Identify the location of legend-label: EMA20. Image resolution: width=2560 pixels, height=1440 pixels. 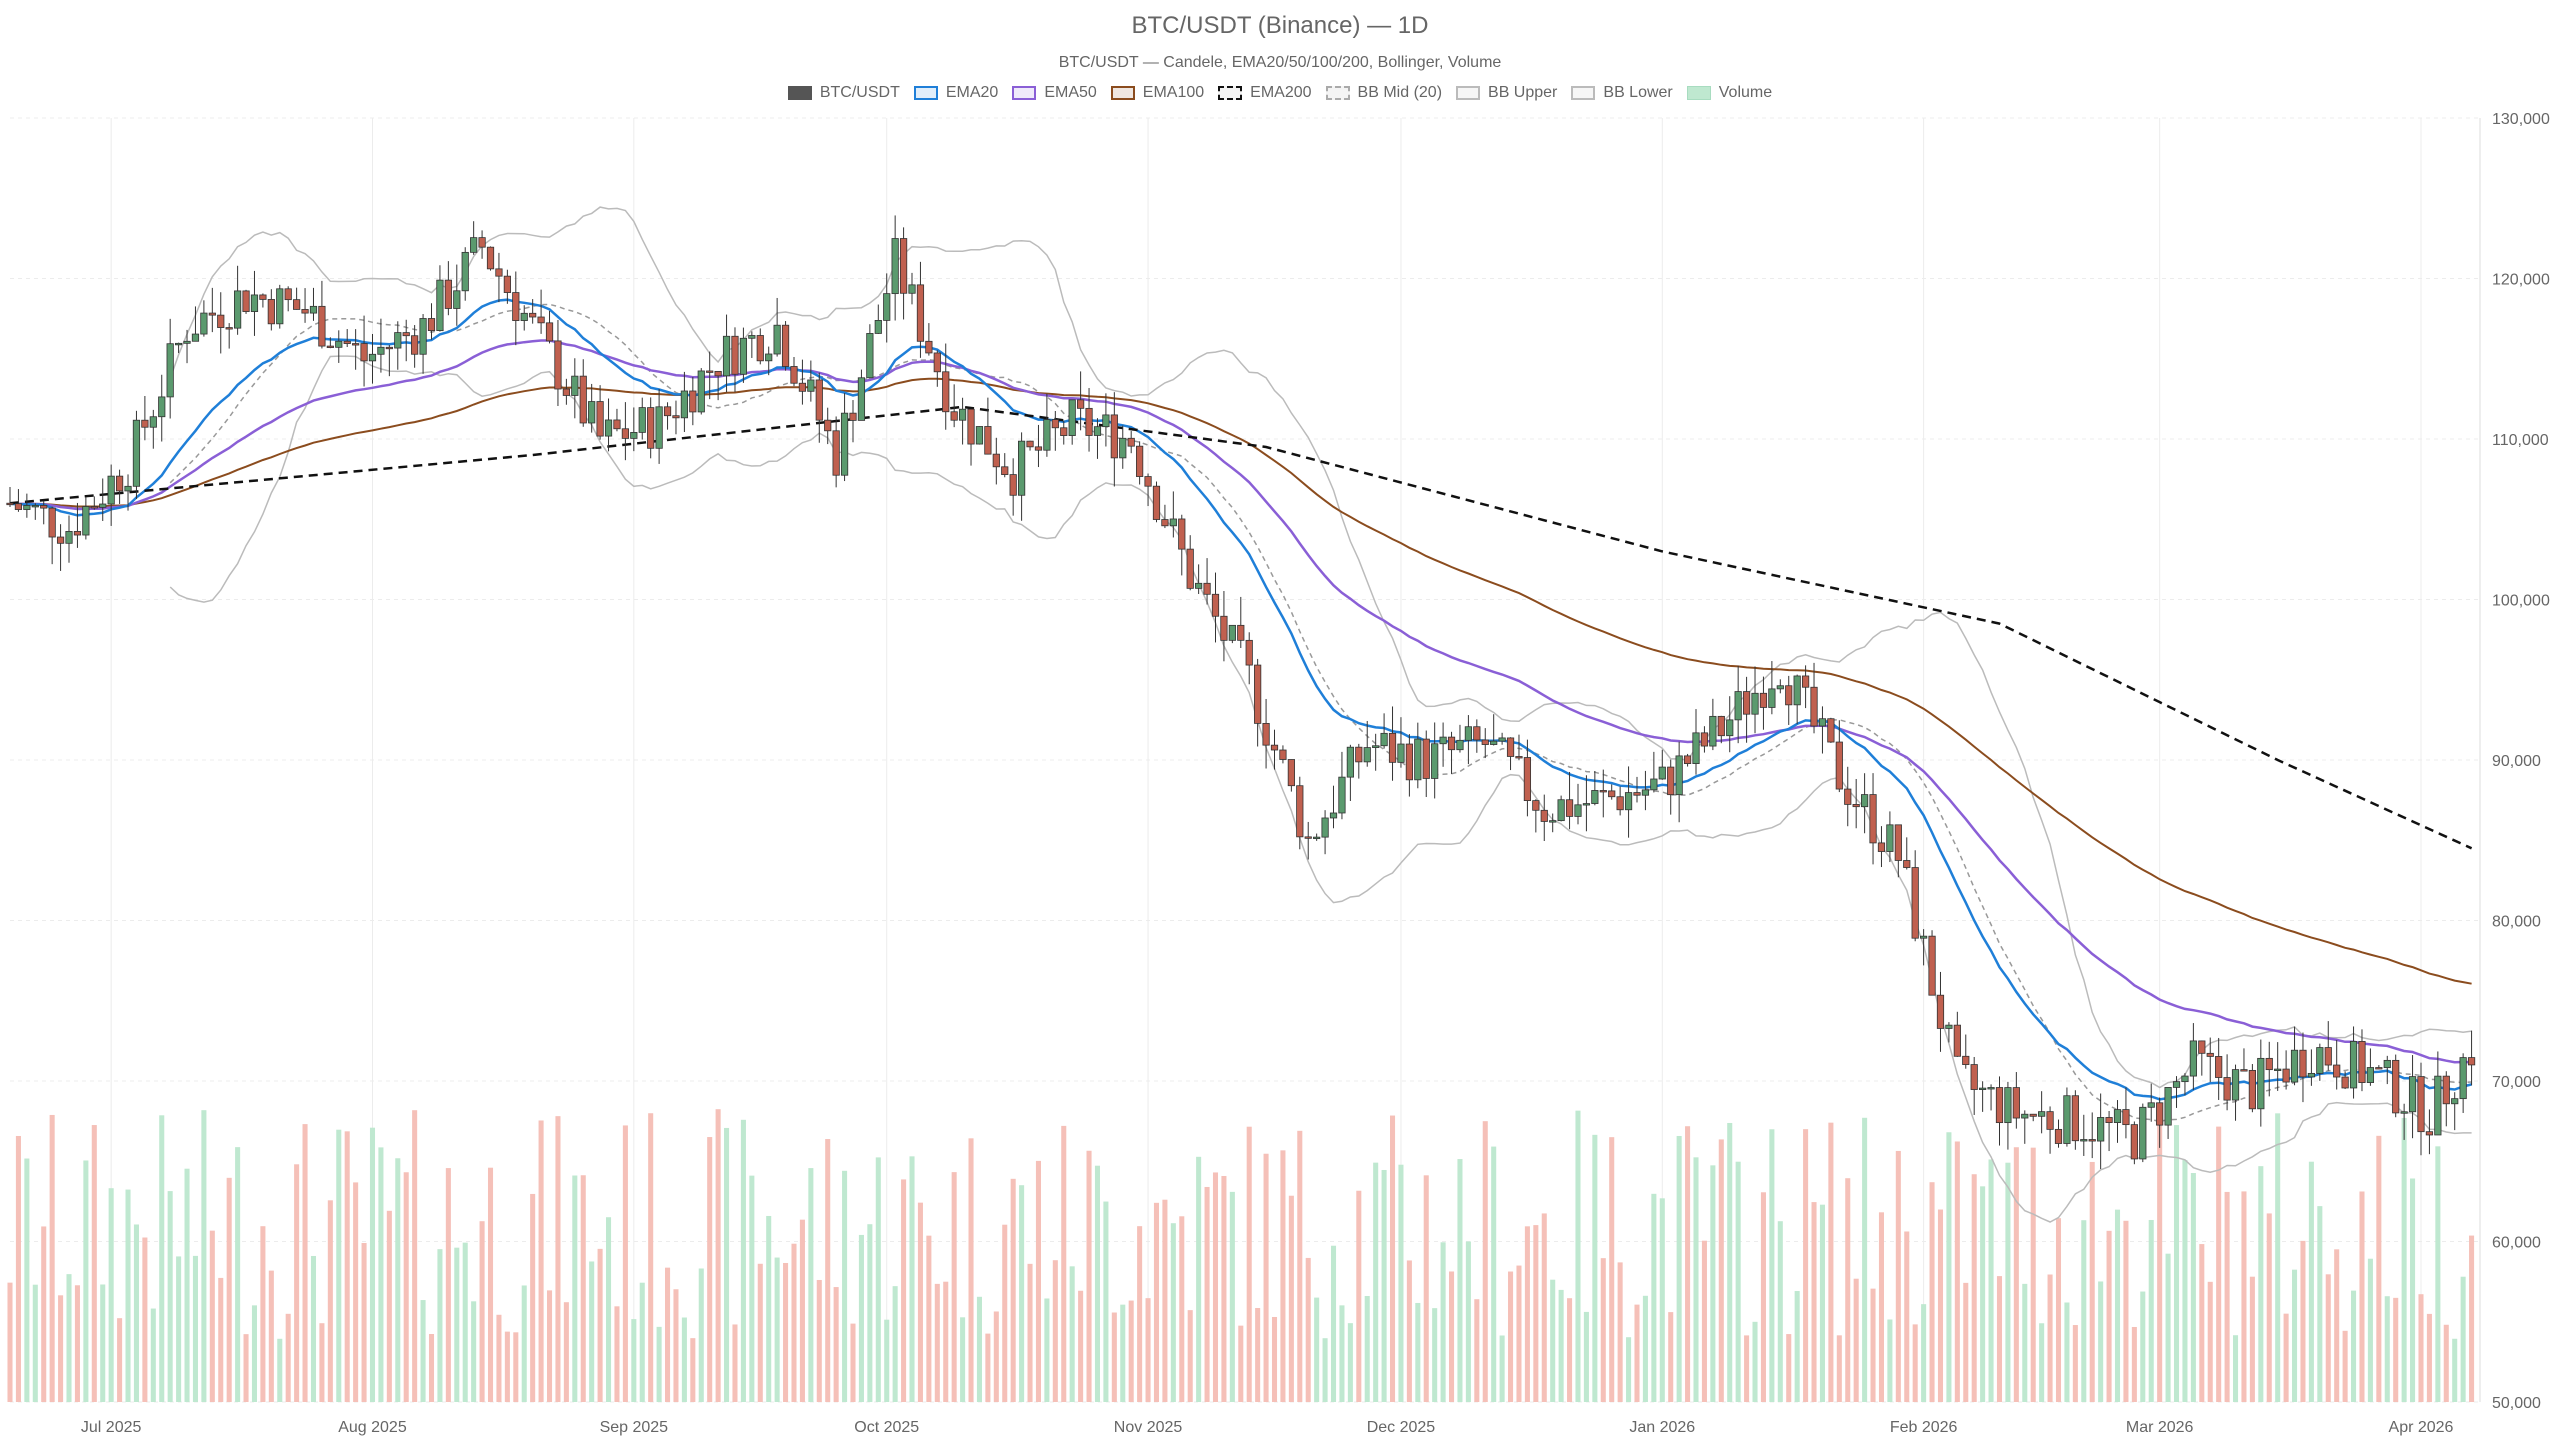
(972, 92).